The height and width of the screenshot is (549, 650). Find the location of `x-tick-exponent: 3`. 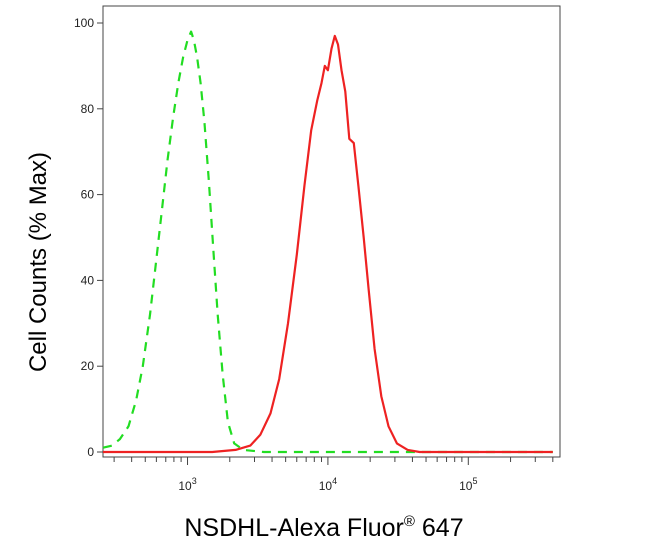

x-tick-exponent: 3 is located at coordinates (194, 481).